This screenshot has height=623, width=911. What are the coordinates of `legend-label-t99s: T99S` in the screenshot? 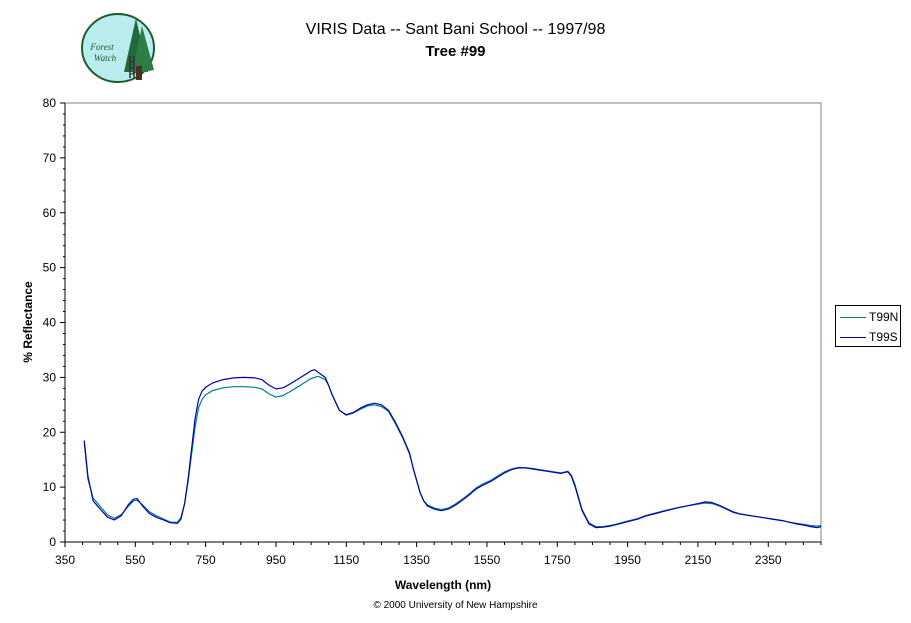 It's located at (883, 337).